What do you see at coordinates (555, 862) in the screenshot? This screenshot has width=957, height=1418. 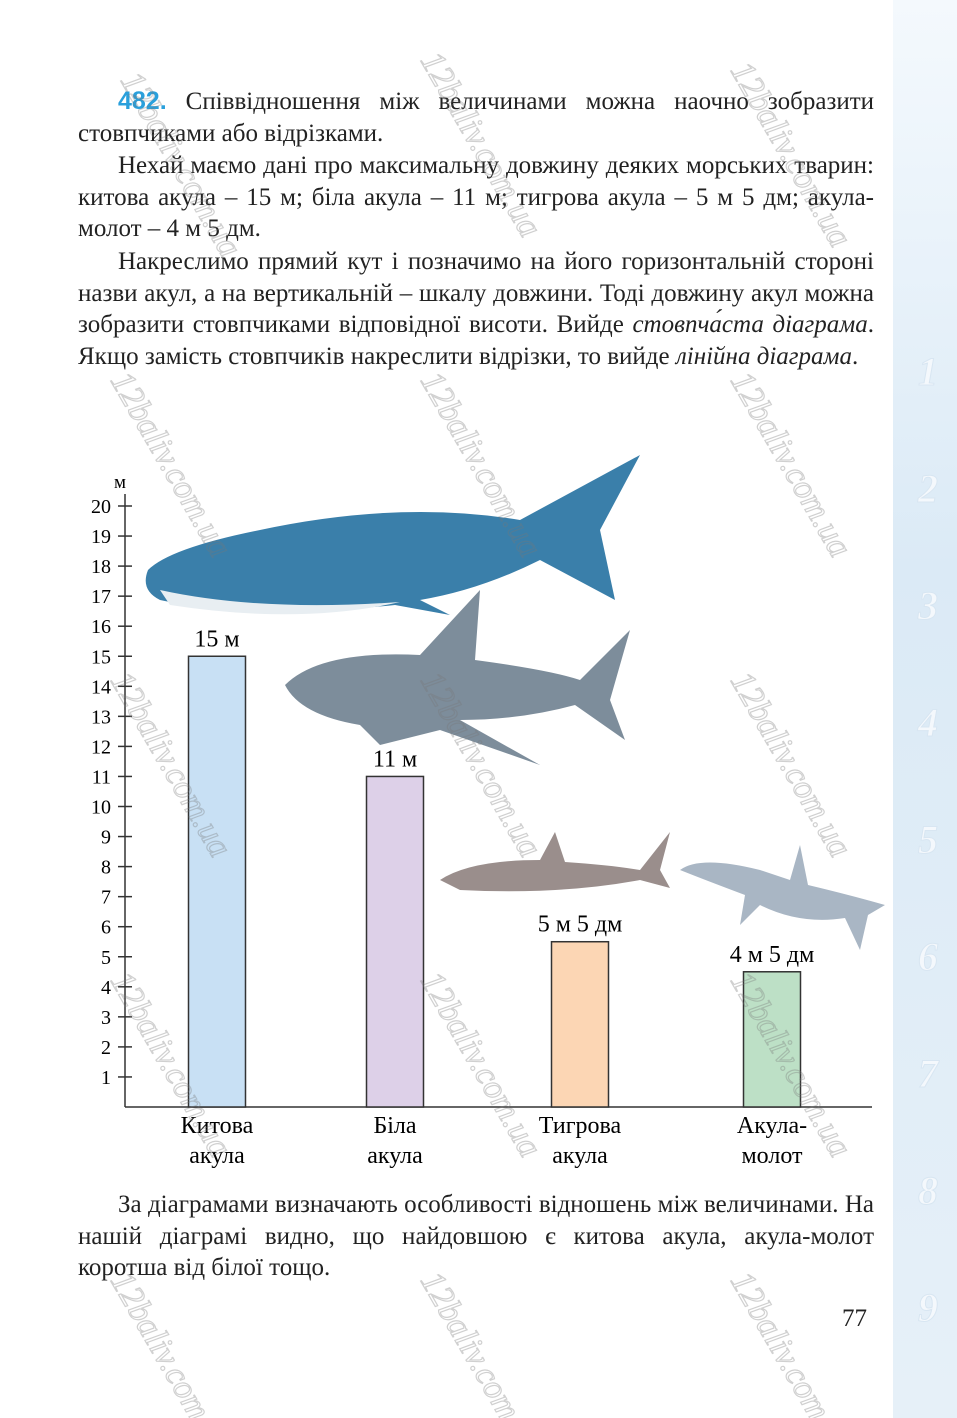 I see `tiger-shark-image` at bounding box center [555, 862].